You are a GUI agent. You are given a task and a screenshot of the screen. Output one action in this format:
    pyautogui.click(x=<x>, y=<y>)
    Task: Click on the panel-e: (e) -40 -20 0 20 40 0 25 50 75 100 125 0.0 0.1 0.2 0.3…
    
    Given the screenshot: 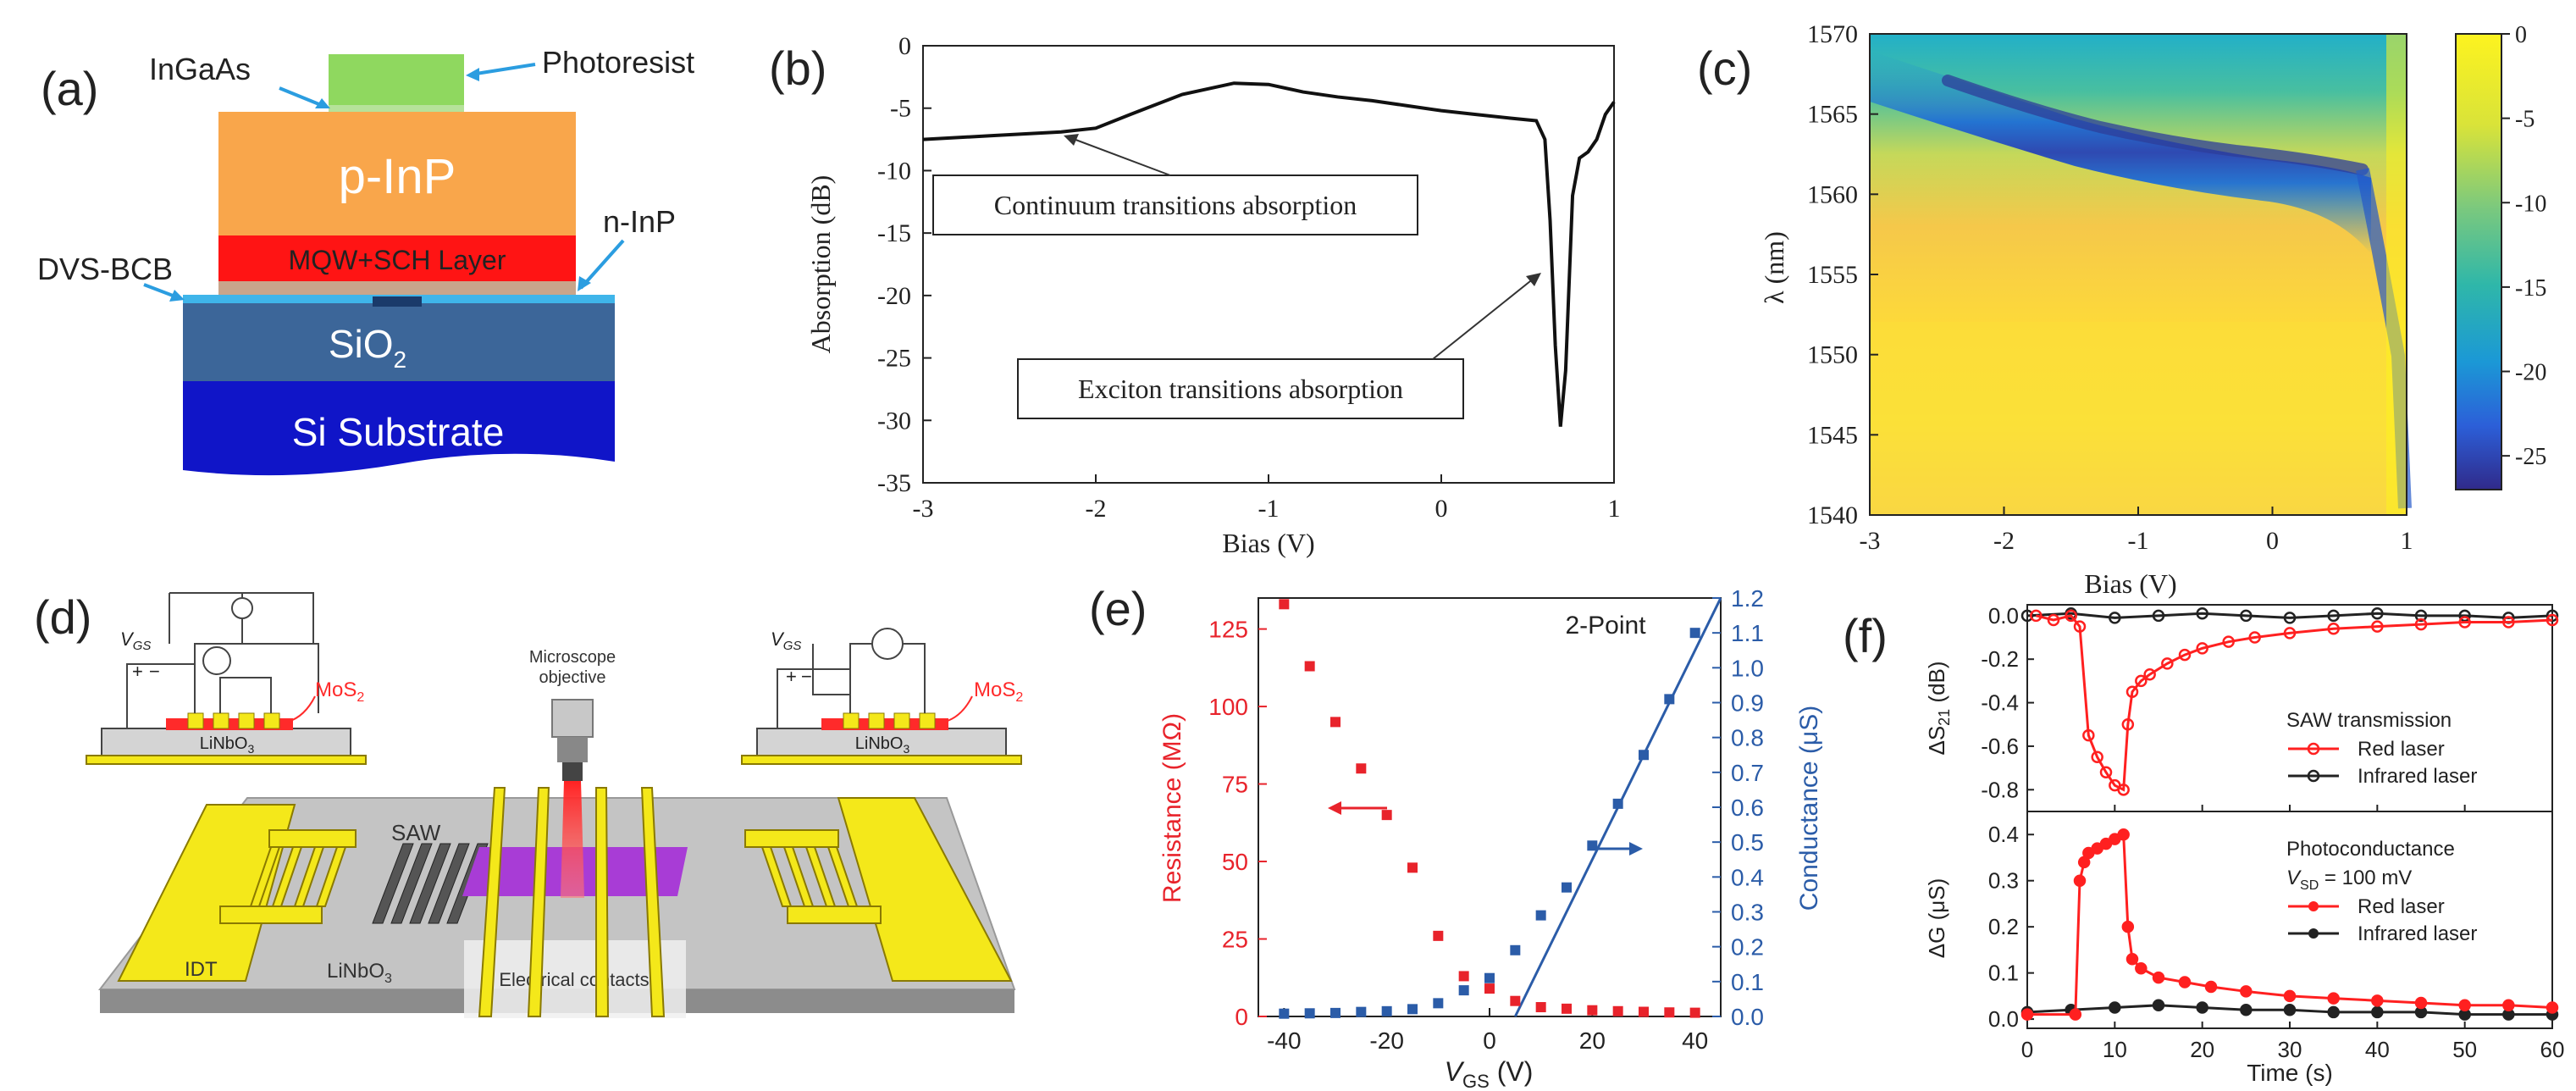 What is the action you would take?
    pyautogui.click(x=1456, y=836)
    